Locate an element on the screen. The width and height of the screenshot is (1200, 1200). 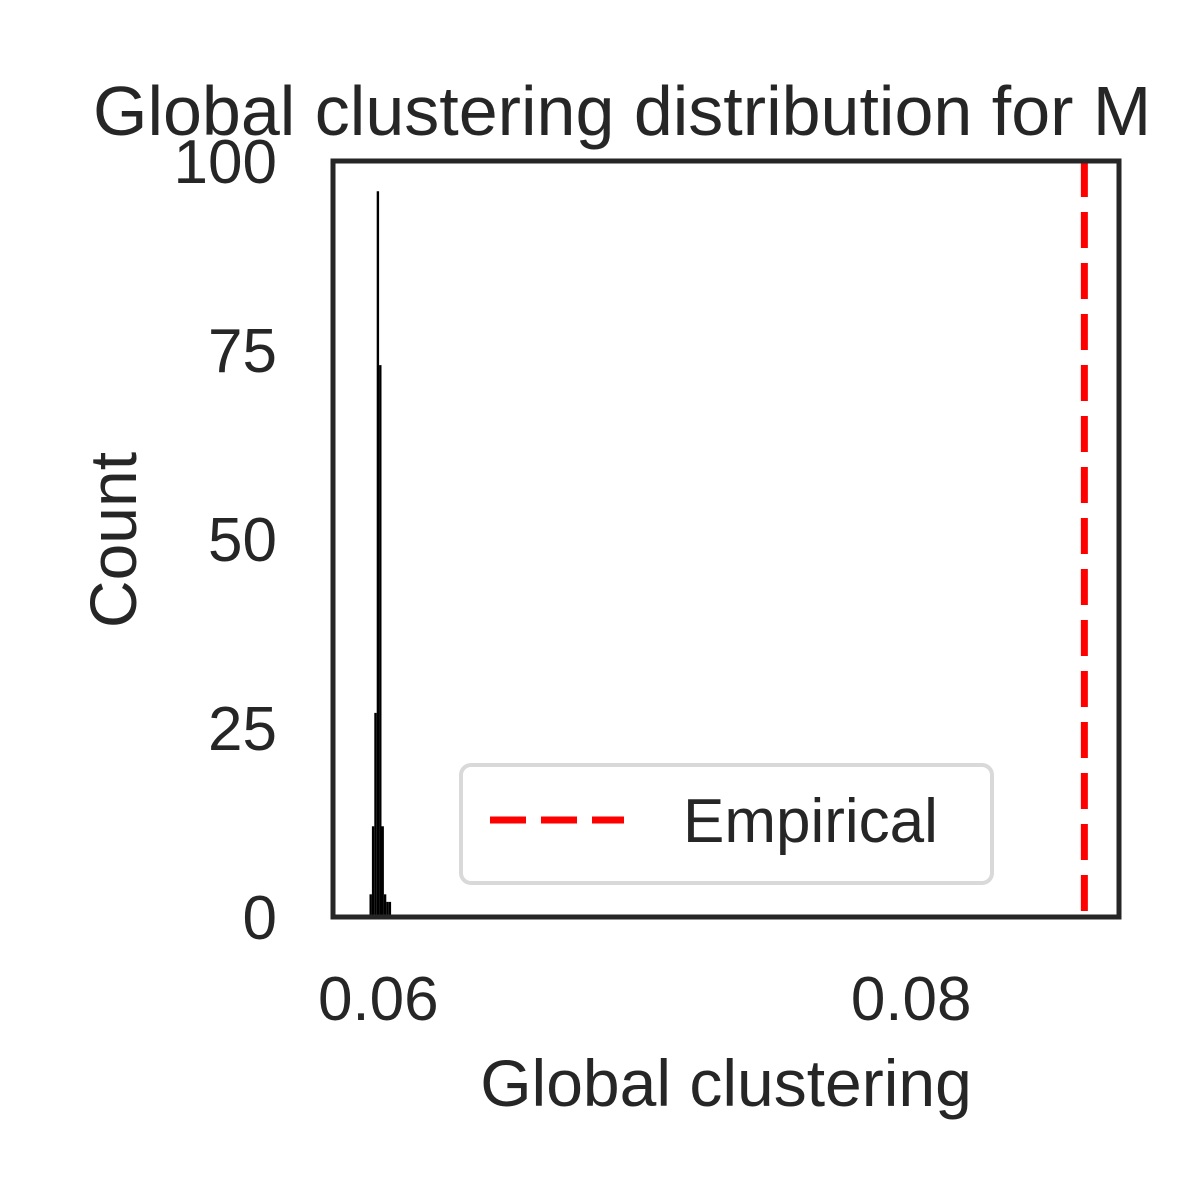
y-tick-label-4: 100 is located at coordinates (225, 162).